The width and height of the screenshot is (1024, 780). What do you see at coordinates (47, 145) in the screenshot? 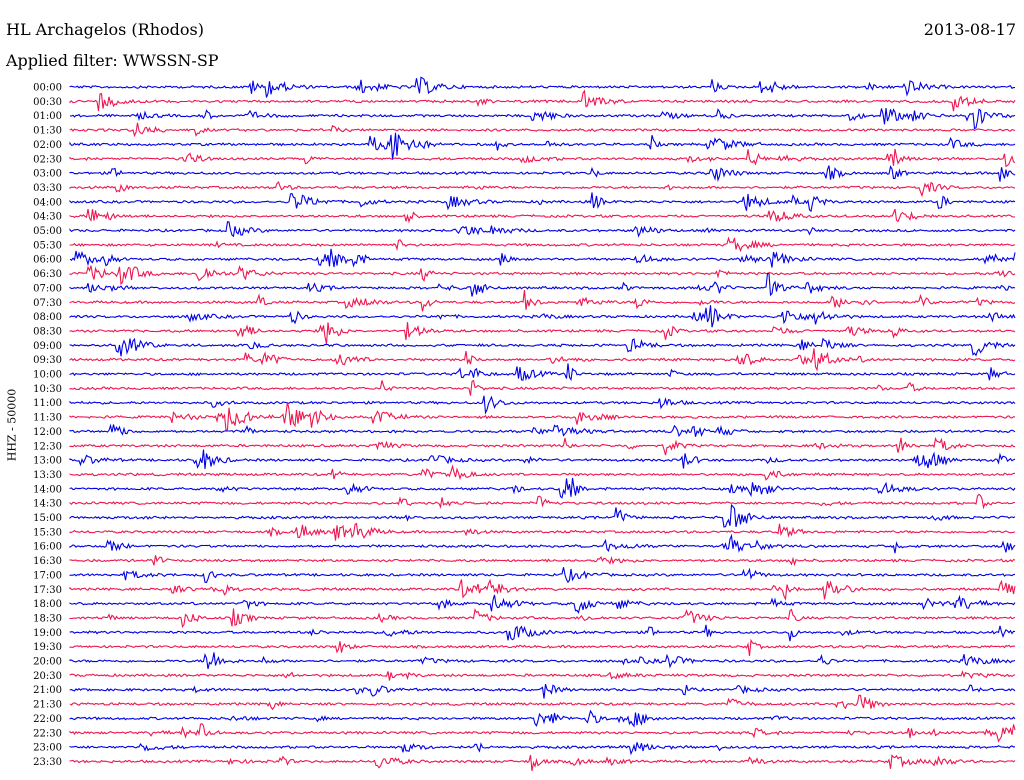
I see `time-tick-label: 02:00` at bounding box center [47, 145].